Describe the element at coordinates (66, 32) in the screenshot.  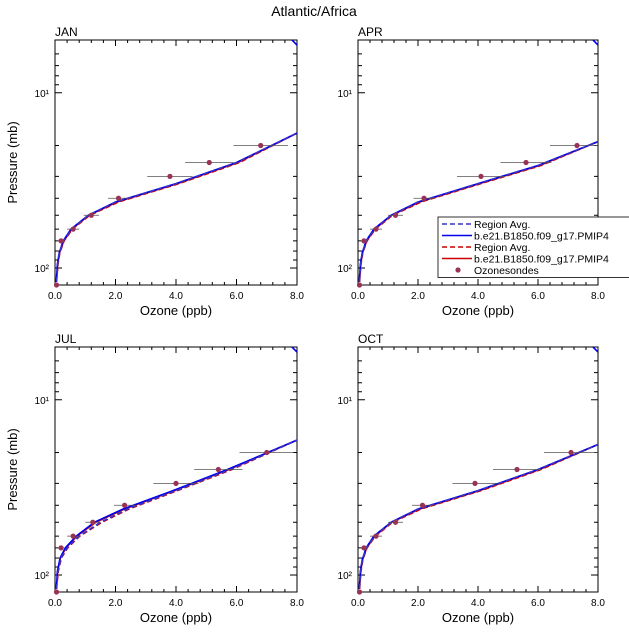
I see `panel-label: JAN` at that location.